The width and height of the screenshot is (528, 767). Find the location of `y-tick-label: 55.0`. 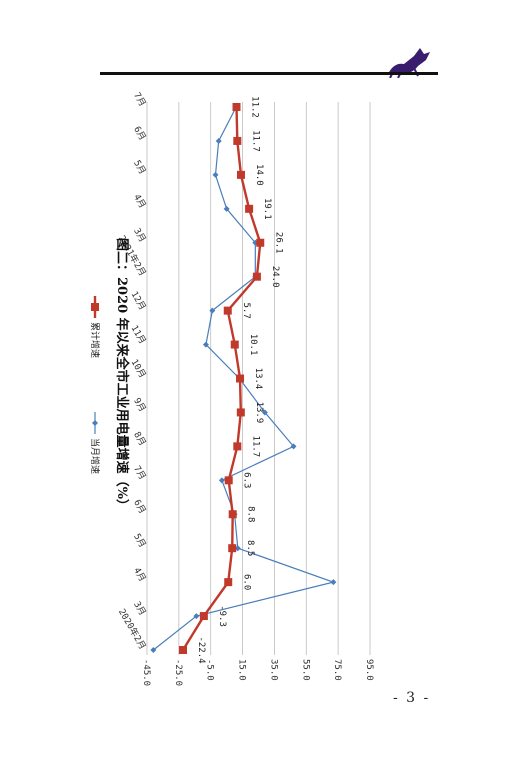

y-tick-label: 55.0 is located at coordinates (305, 670).